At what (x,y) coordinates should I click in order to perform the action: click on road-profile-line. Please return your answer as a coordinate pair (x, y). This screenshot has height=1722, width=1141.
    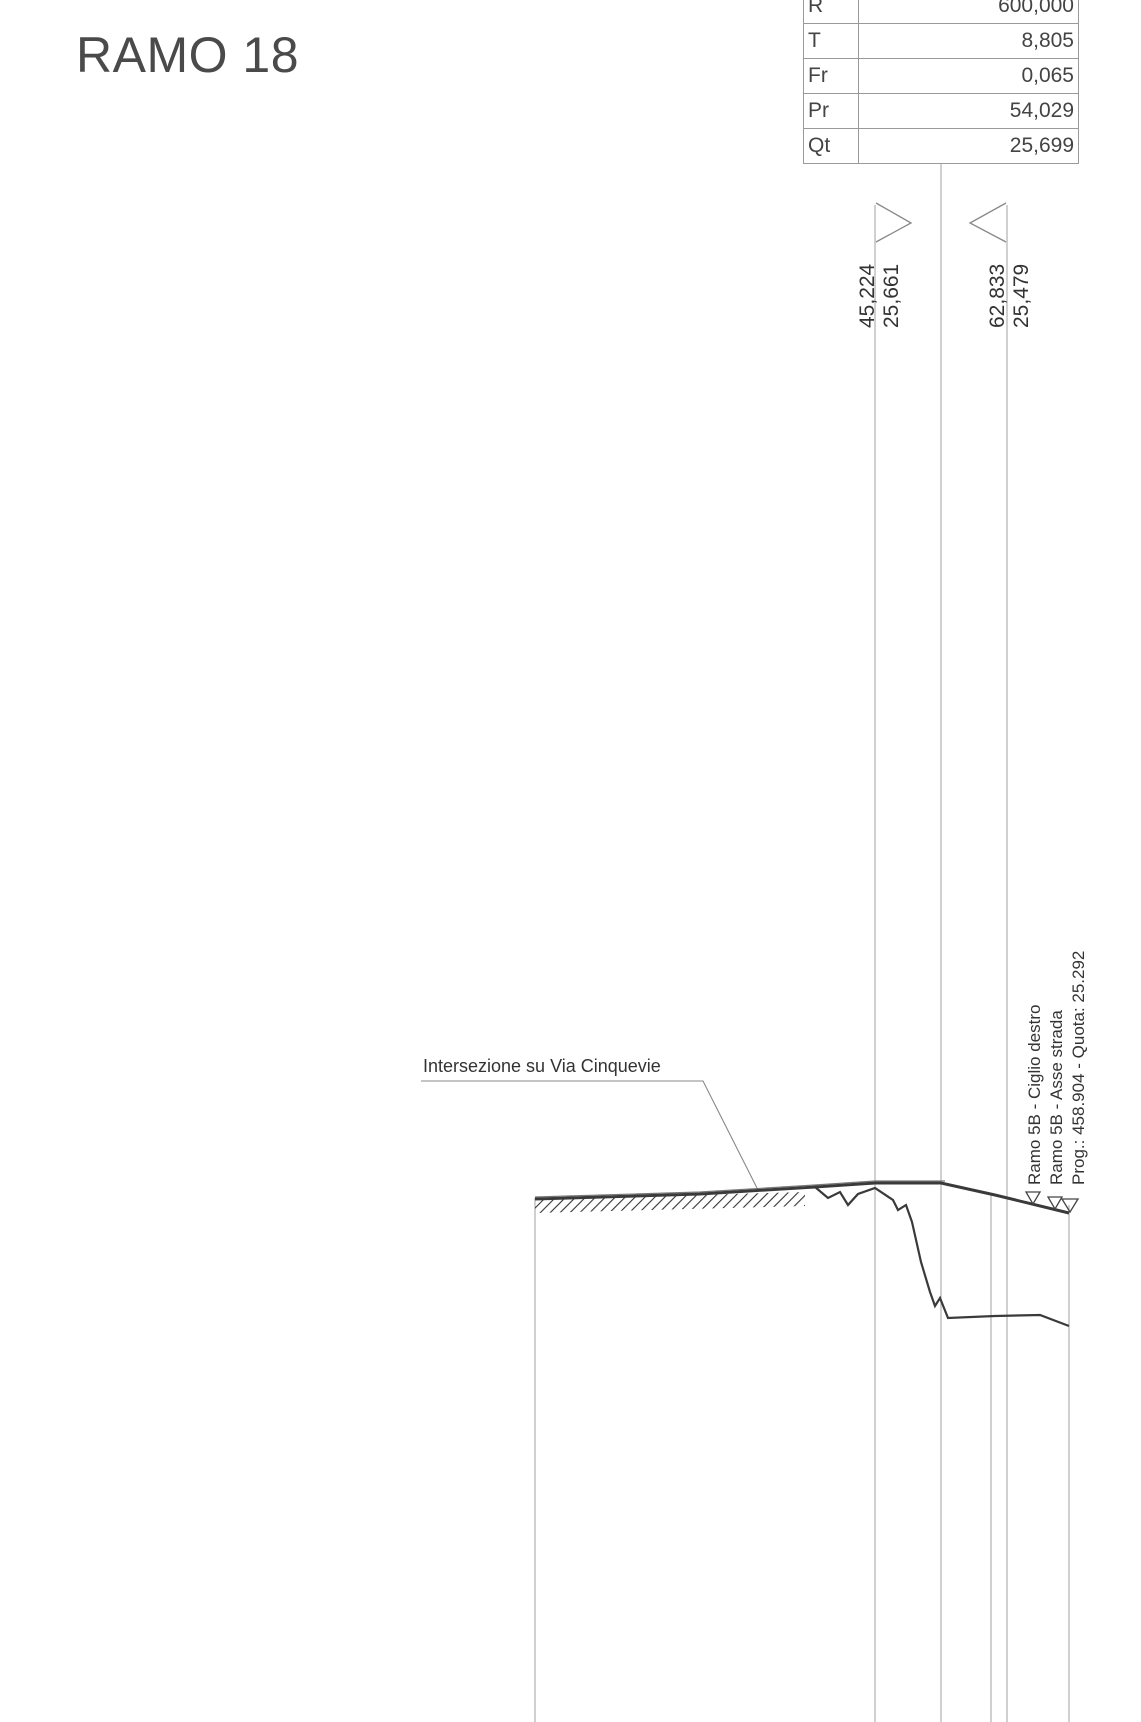
    Looking at the image, I should click on (802, 1198).